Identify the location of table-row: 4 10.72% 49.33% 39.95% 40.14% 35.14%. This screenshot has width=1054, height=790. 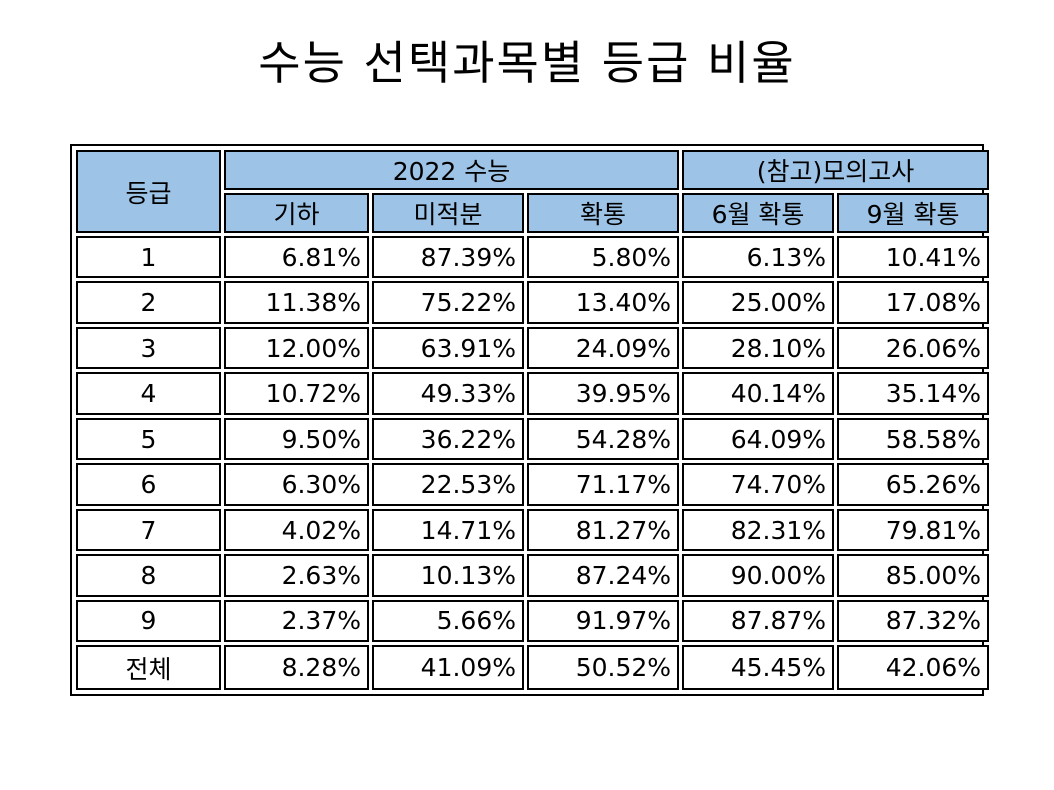
(533, 393).